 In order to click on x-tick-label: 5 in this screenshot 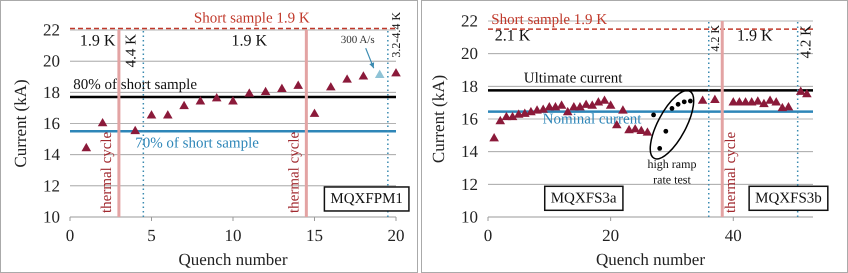, I will do `click(151, 235)`.